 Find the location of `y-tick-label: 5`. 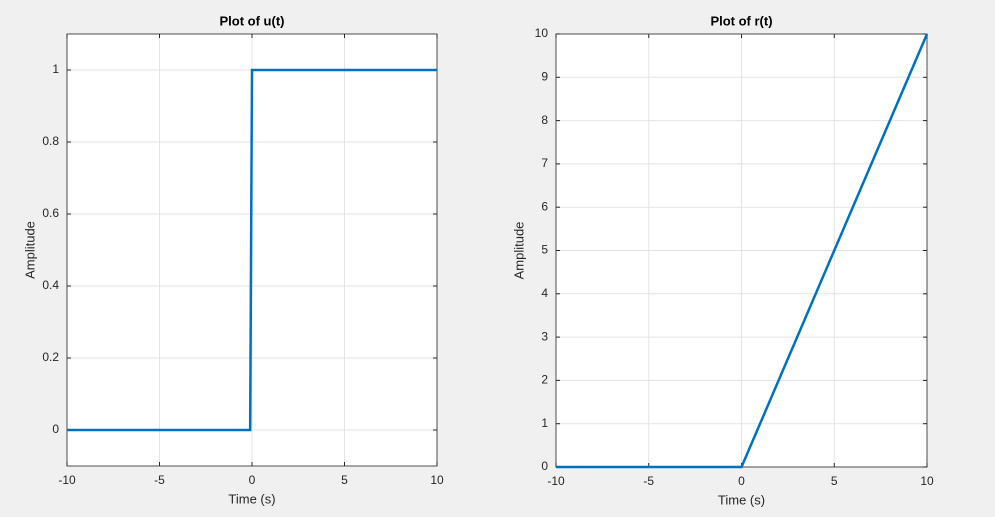

y-tick-label: 5 is located at coordinates (544, 250).